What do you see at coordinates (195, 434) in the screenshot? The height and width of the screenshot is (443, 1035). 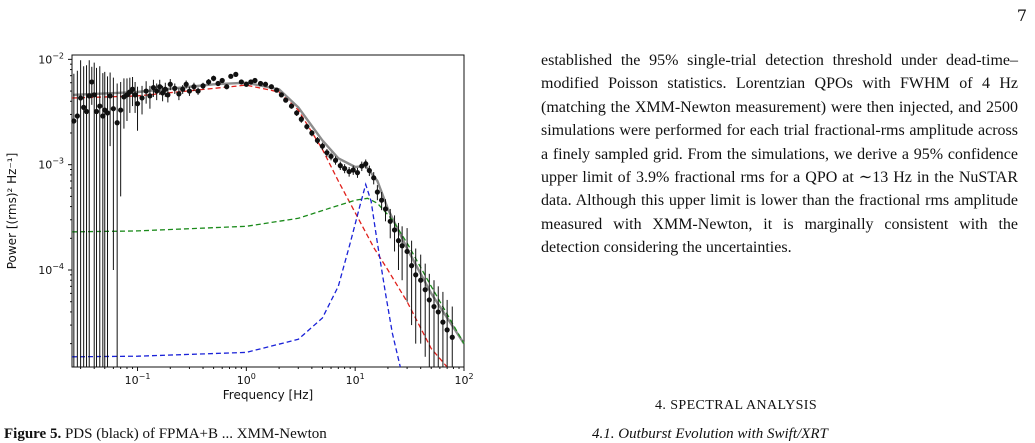 I see `caption-text: PDS (black) of FPMA+B ... XMM-Newton` at bounding box center [195, 434].